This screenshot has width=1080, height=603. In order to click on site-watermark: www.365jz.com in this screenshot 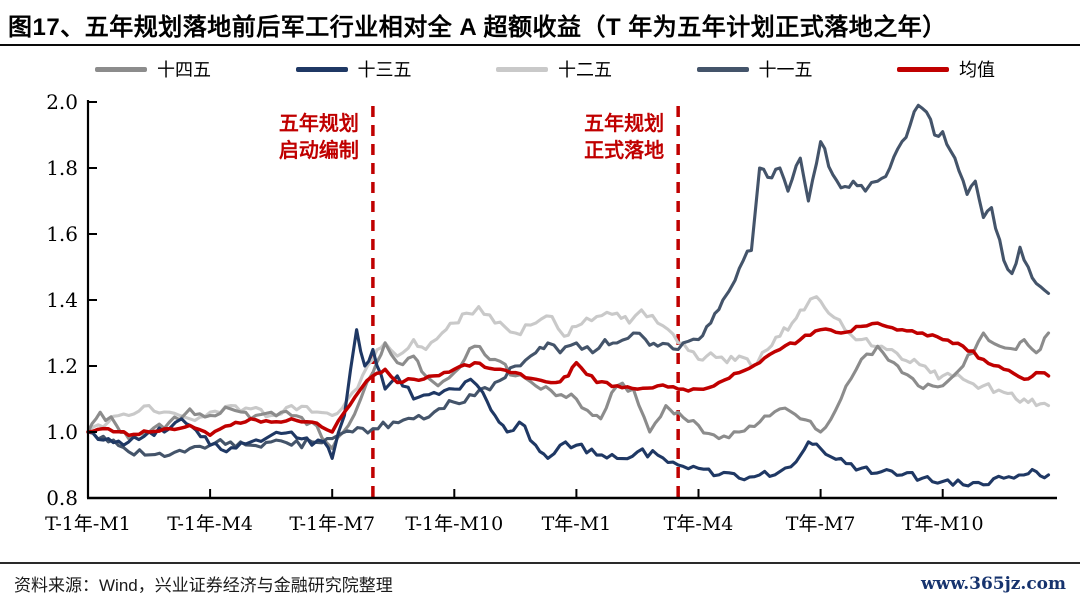, I will do `click(993, 583)`.